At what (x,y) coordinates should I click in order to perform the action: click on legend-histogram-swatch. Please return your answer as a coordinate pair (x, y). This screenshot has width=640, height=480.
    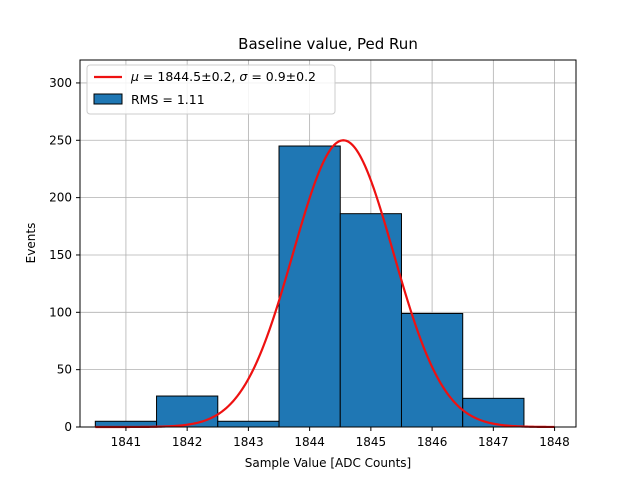
    Looking at the image, I should click on (108, 99).